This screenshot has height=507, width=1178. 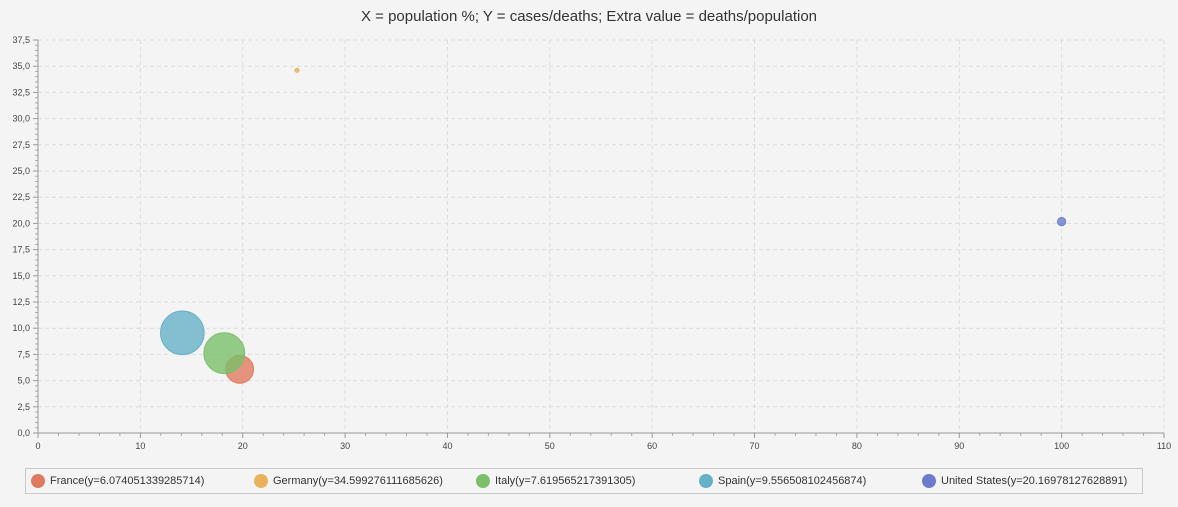 What do you see at coordinates (182, 333) in the screenshot?
I see `bubble-spain` at bounding box center [182, 333].